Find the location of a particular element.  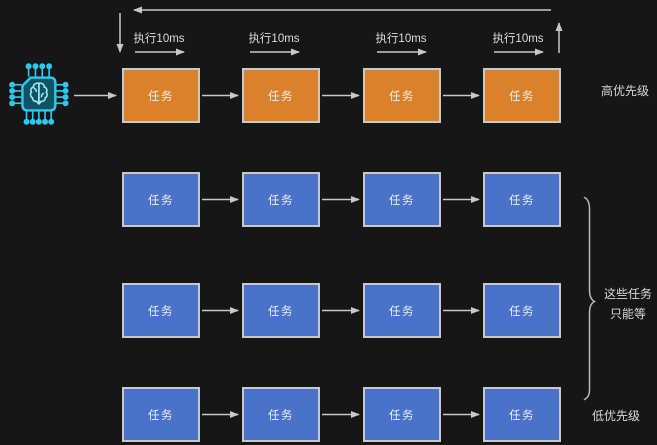

label-low-priority: 低优先级 is located at coordinates (616, 416).